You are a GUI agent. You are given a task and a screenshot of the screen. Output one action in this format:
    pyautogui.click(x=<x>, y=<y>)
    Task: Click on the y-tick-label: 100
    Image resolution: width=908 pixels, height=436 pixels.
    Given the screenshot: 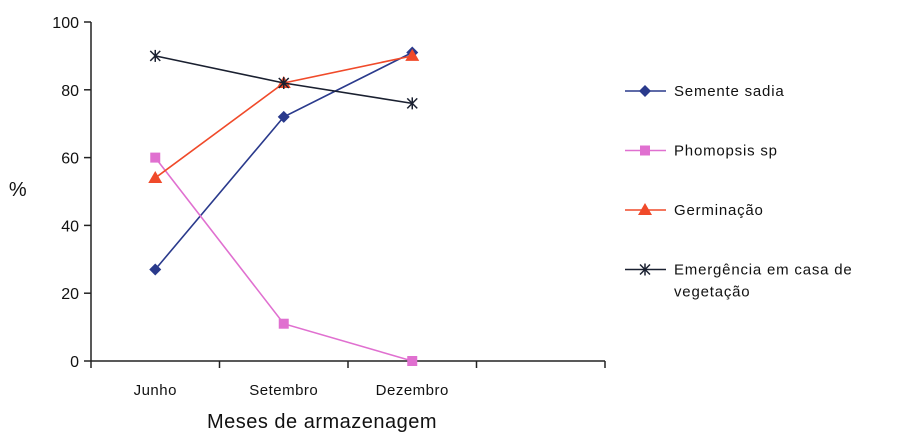 What is the action you would take?
    pyautogui.click(x=65, y=23)
    